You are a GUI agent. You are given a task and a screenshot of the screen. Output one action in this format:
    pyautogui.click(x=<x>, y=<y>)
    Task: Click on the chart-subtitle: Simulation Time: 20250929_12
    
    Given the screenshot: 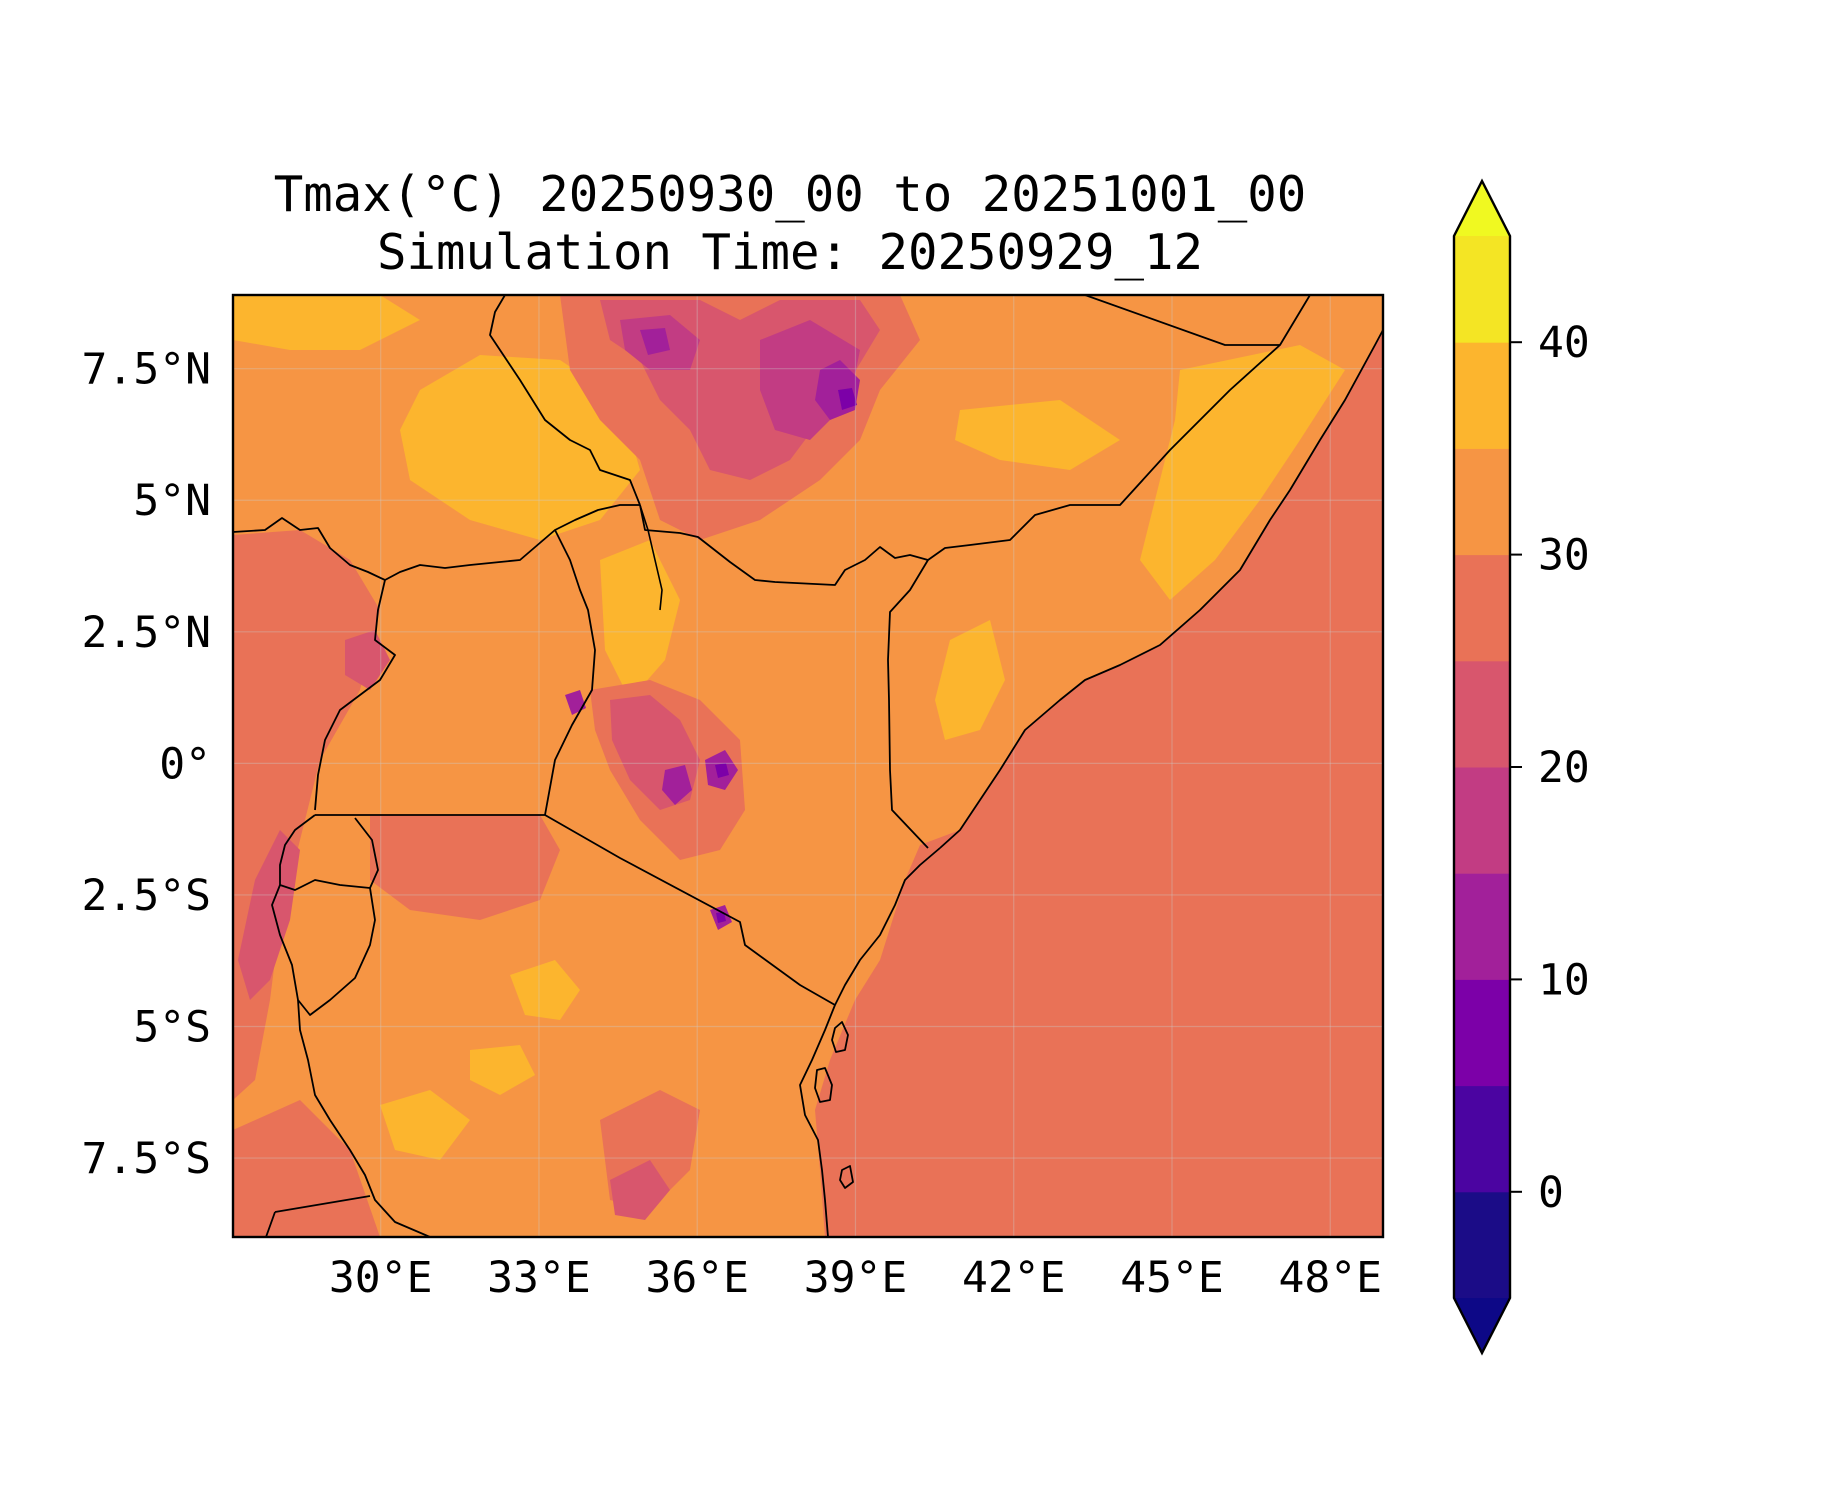 What is the action you would take?
    pyautogui.click(x=790, y=252)
    